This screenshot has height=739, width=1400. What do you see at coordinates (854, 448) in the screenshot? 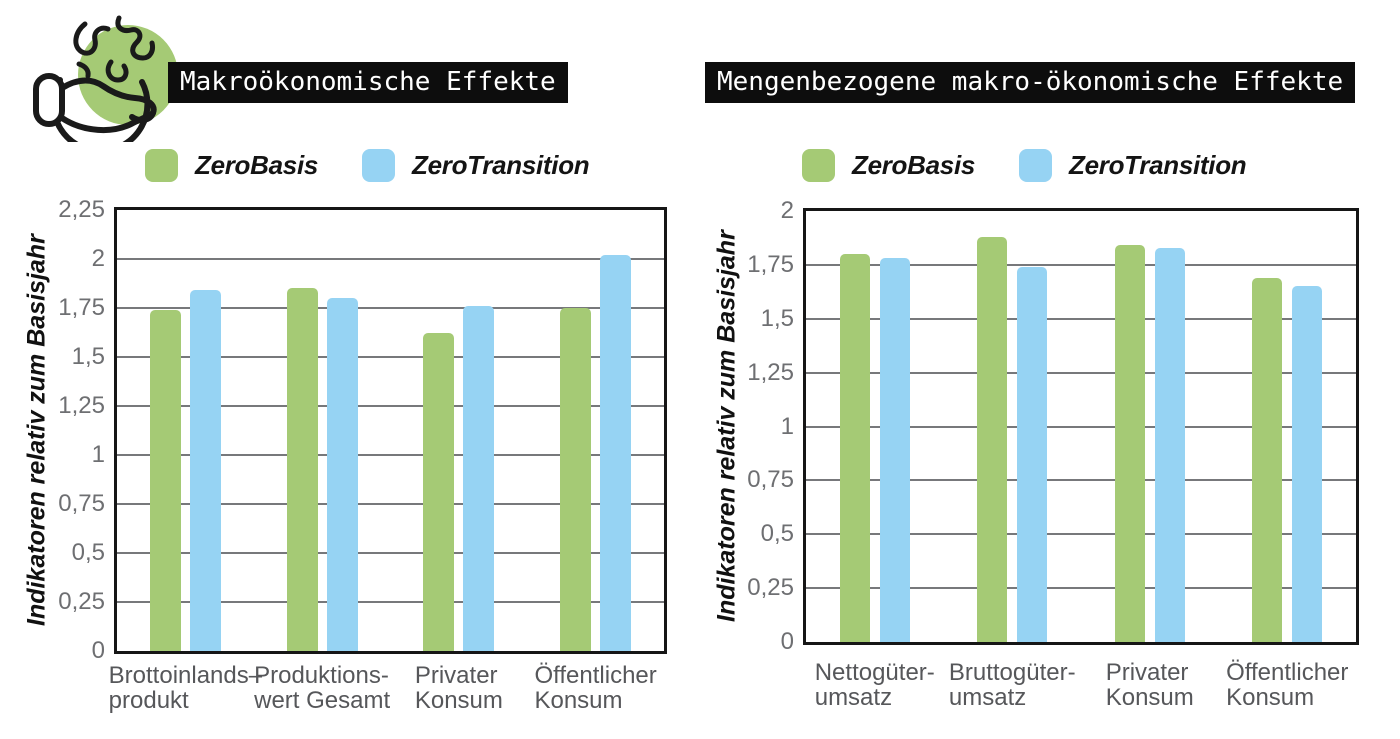
I see `bar-zerobasis-nettogüter-umsatz` at bounding box center [854, 448].